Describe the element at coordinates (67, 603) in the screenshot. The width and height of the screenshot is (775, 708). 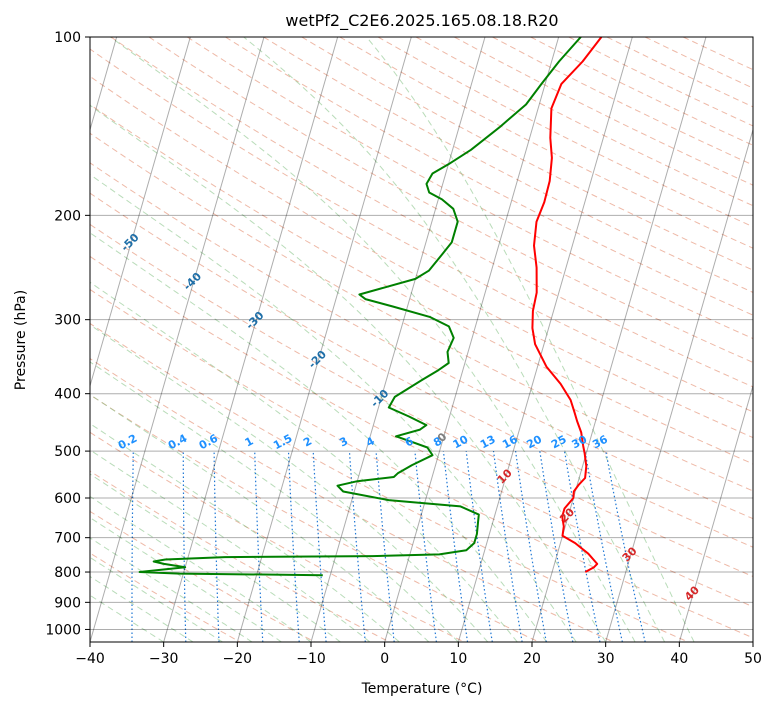
I see `y-tick-label: 900` at that location.